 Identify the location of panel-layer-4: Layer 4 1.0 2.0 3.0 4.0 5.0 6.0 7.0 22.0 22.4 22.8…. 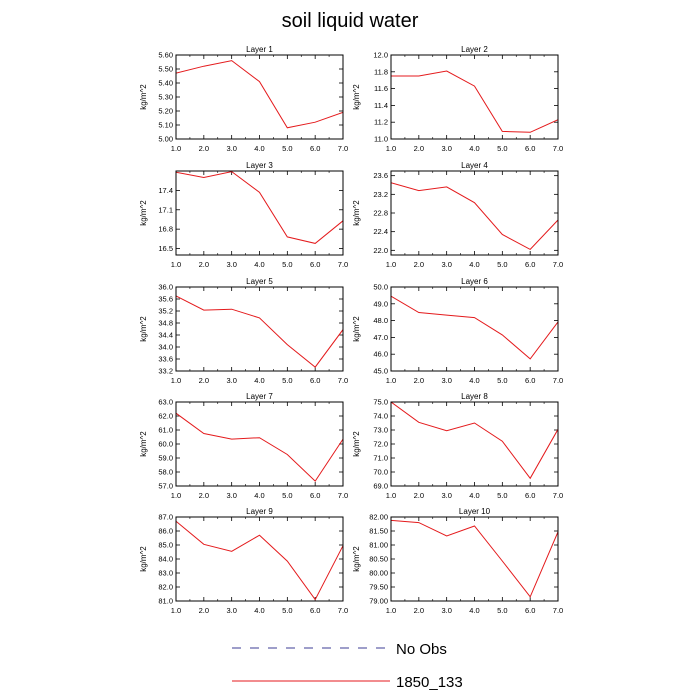
(457, 215).